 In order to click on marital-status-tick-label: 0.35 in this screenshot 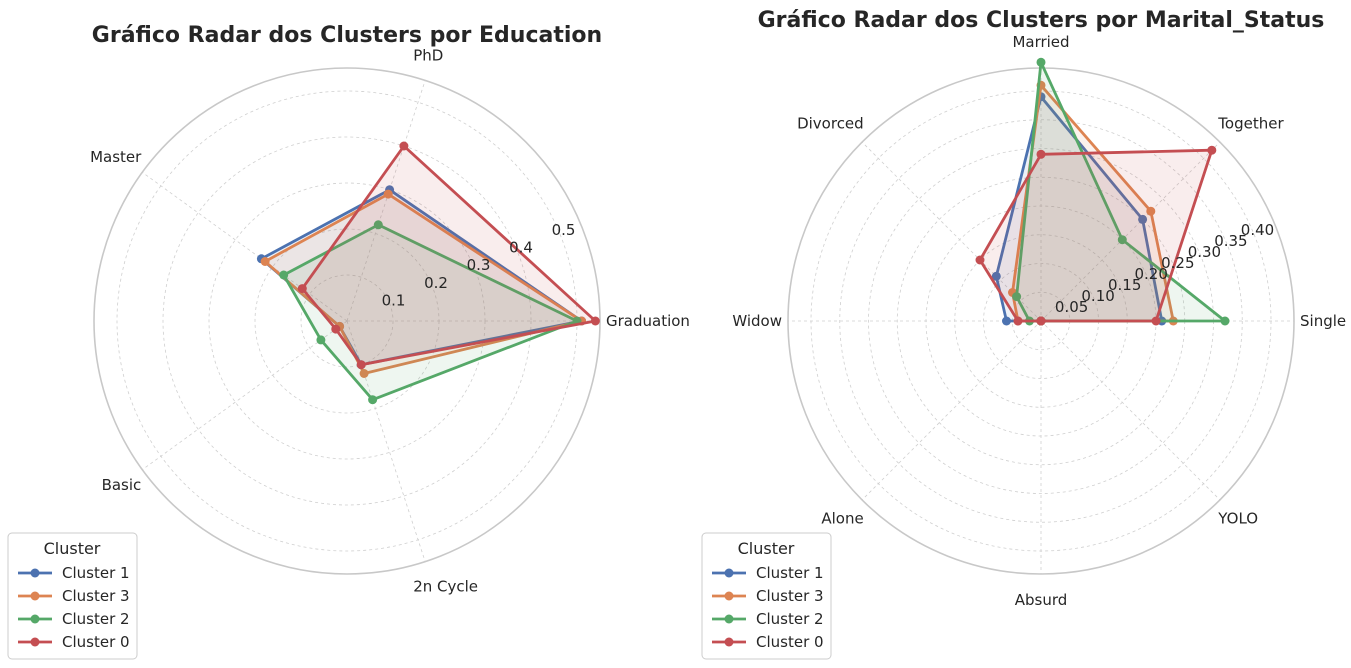, I will do `click(1230, 241)`.